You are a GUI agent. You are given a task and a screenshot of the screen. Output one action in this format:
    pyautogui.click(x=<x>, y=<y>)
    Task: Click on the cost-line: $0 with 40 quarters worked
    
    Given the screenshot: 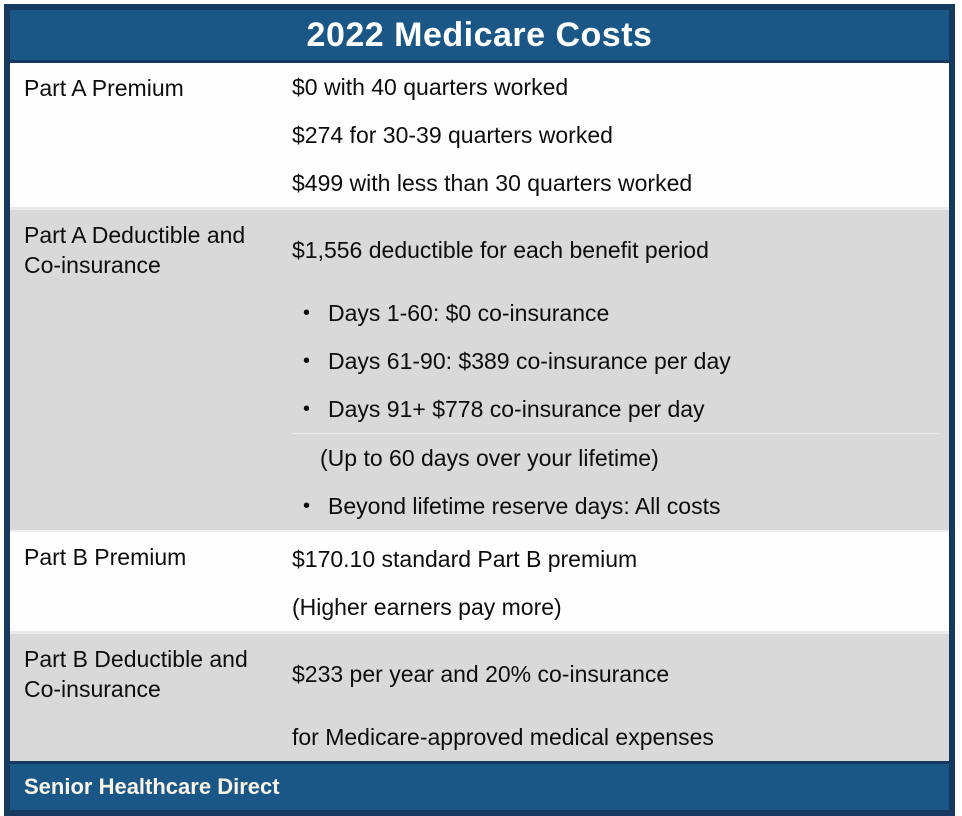 What is the action you would take?
    pyautogui.click(x=430, y=87)
    